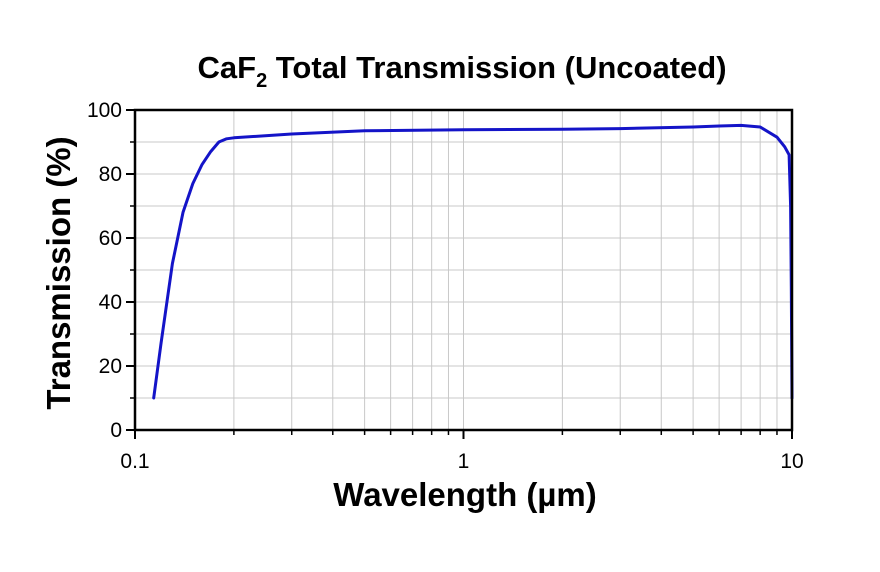  I want to click on chart-title-subscript: 2, so click(261, 81).